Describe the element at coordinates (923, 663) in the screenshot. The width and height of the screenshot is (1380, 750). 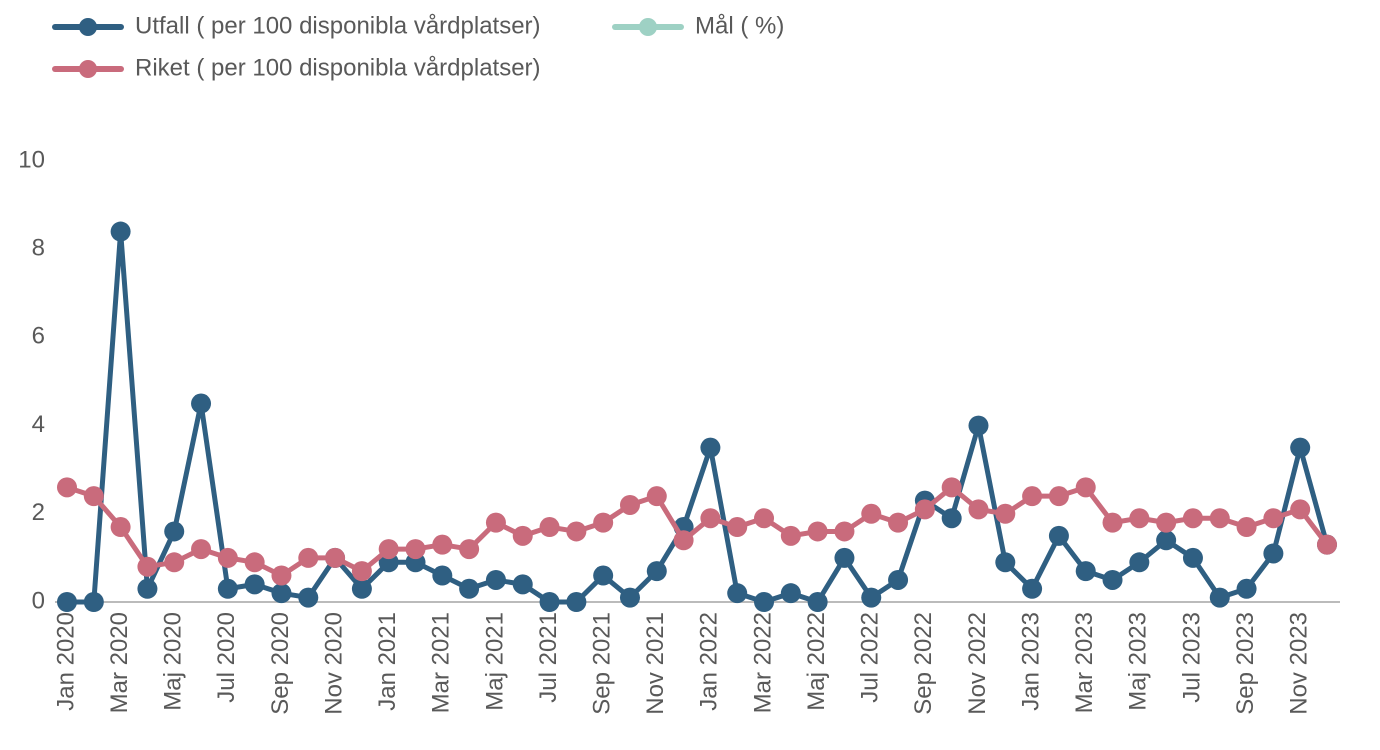
I see `x-tick-label: Sep 2022` at that location.